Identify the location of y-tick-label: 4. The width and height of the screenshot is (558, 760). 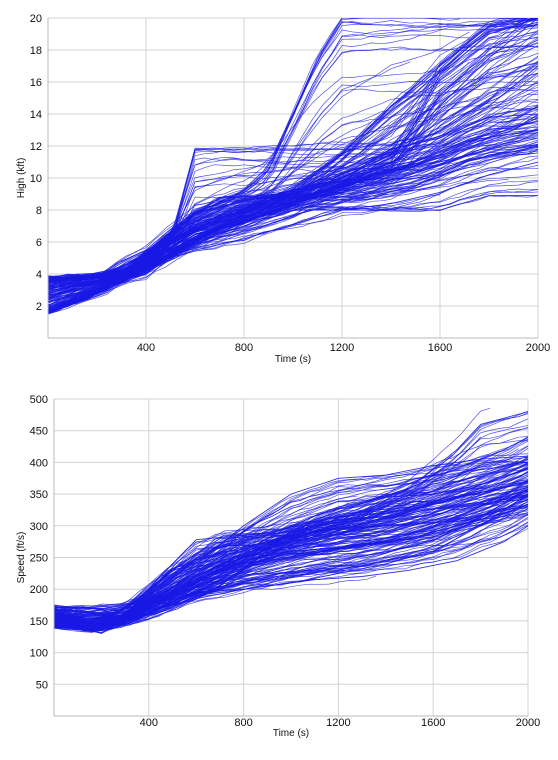
(39, 275).